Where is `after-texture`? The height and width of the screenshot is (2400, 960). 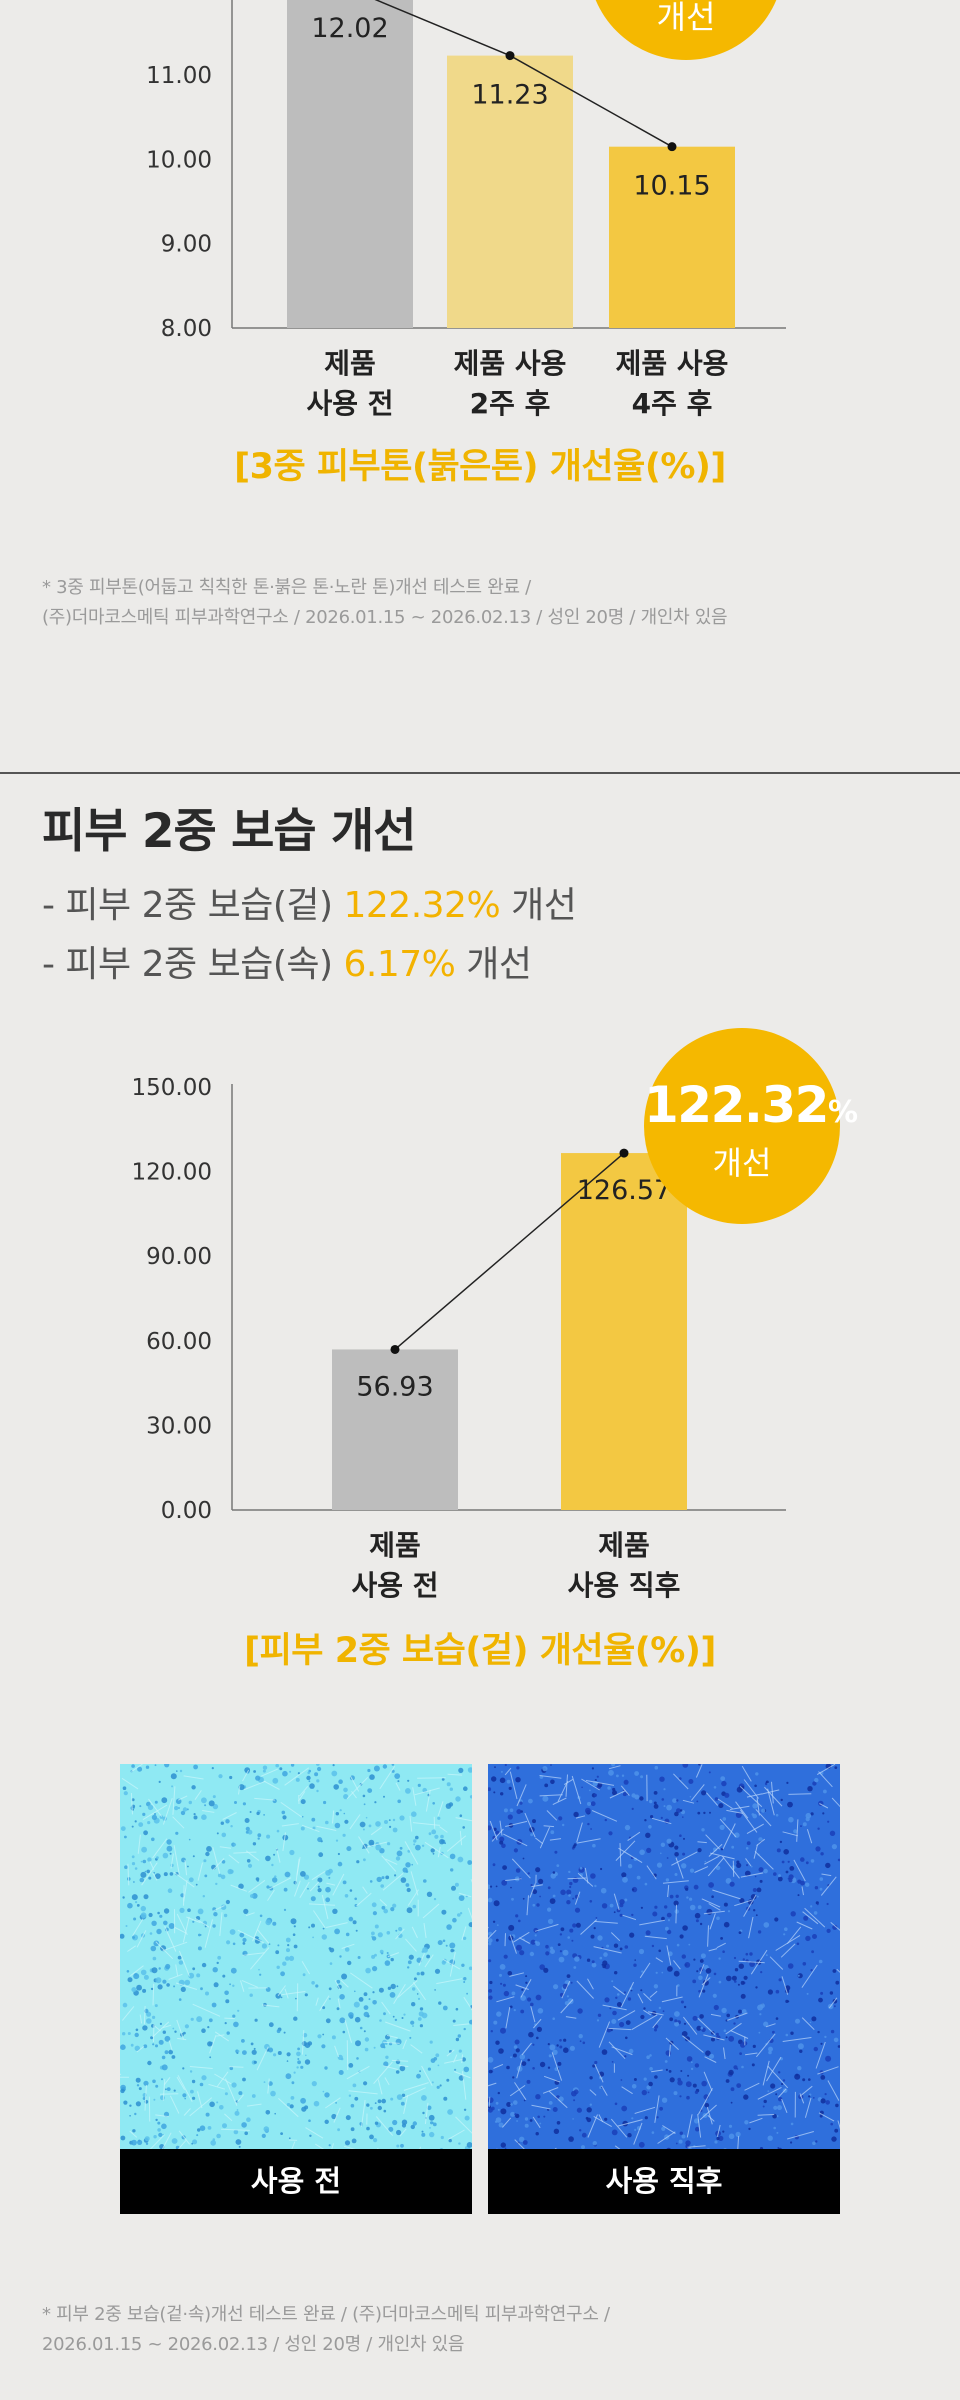 after-texture is located at coordinates (664, 1989).